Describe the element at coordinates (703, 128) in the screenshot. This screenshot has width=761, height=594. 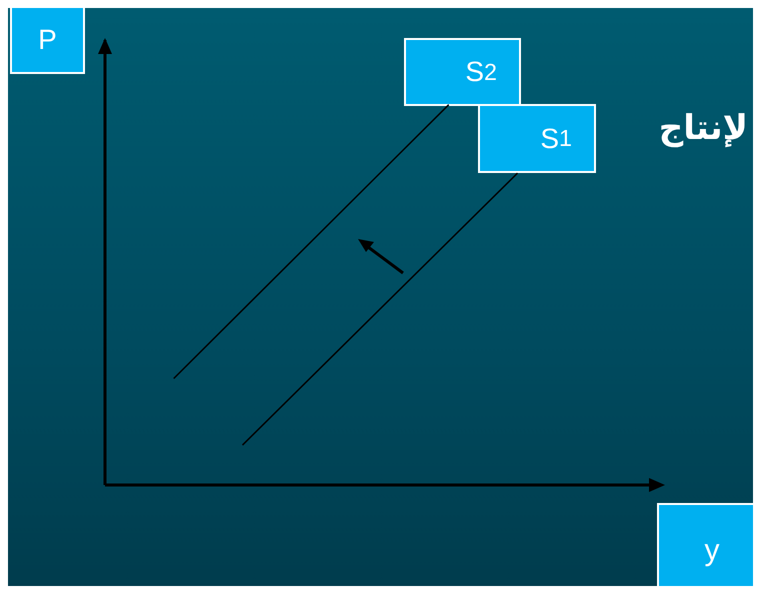
I see `chart-title: لإنتاج` at that location.